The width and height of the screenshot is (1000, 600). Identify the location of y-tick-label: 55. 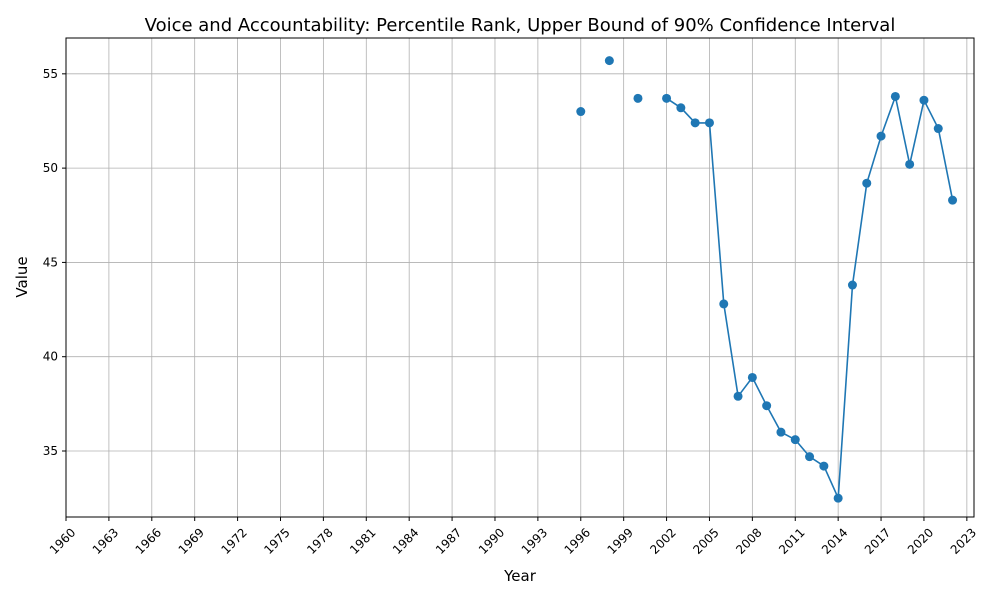
(50, 74).